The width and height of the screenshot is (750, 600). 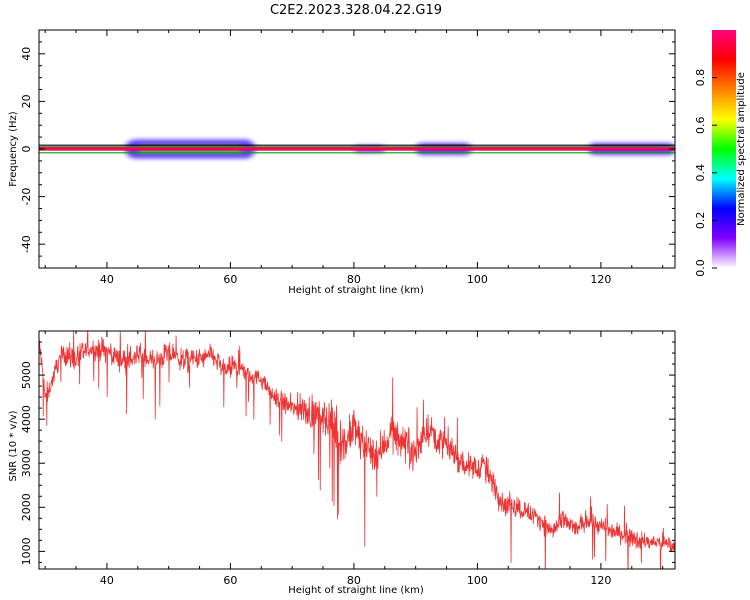 What do you see at coordinates (700, 78) in the screenshot?
I see `colorbar-tick-label: 0.8` at bounding box center [700, 78].